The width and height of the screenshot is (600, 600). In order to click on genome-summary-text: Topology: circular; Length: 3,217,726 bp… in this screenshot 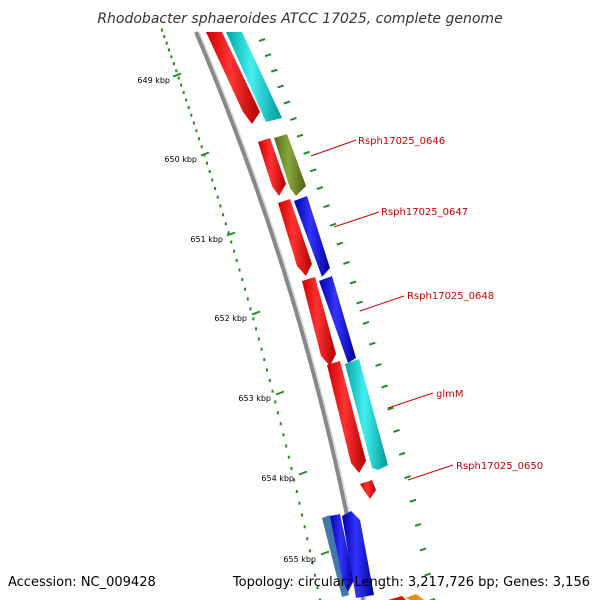, I will do `click(411, 582)`.